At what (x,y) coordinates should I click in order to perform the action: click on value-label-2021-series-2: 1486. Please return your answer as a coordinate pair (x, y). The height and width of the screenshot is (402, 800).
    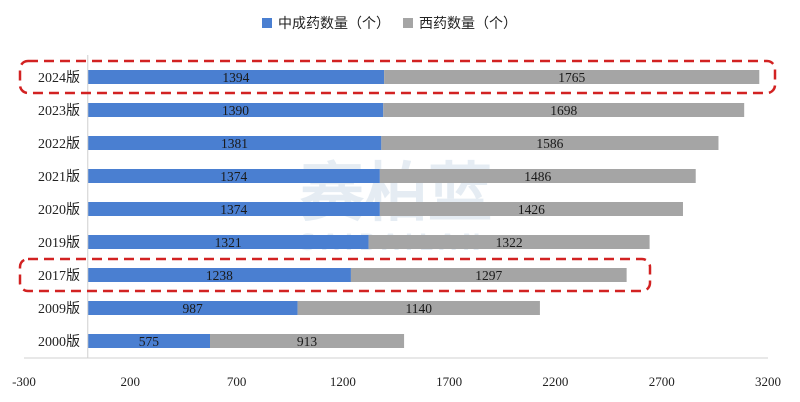
    Looking at the image, I should click on (537, 176).